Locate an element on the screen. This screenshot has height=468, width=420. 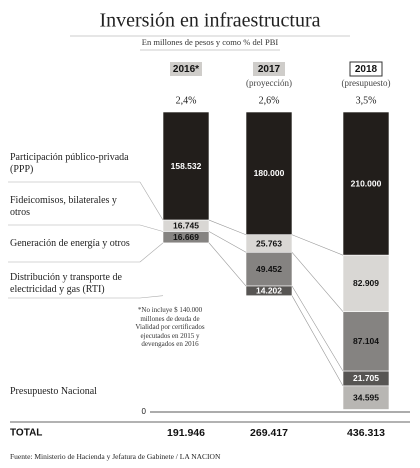
total-value: 269.417 is located at coordinates (269, 433).